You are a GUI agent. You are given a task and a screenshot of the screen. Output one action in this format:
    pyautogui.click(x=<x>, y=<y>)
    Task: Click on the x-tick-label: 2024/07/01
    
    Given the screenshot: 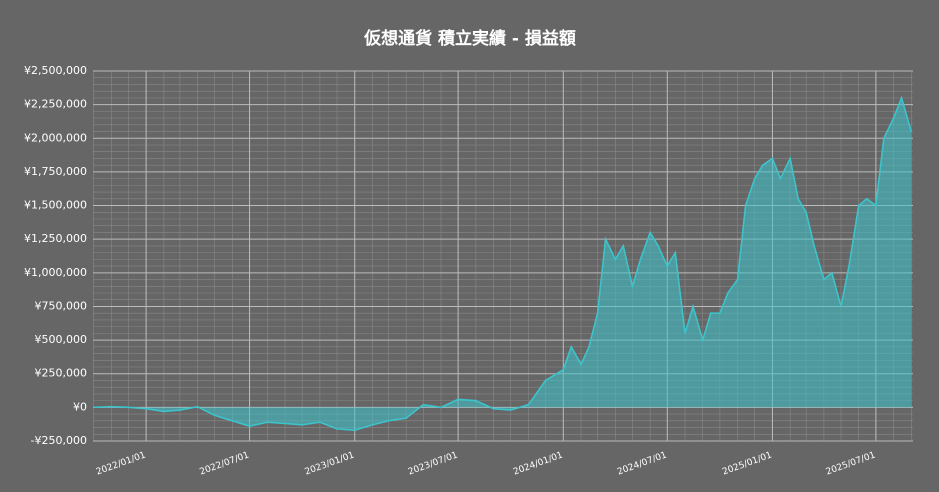 What is the action you would take?
    pyautogui.click(x=642, y=463)
    